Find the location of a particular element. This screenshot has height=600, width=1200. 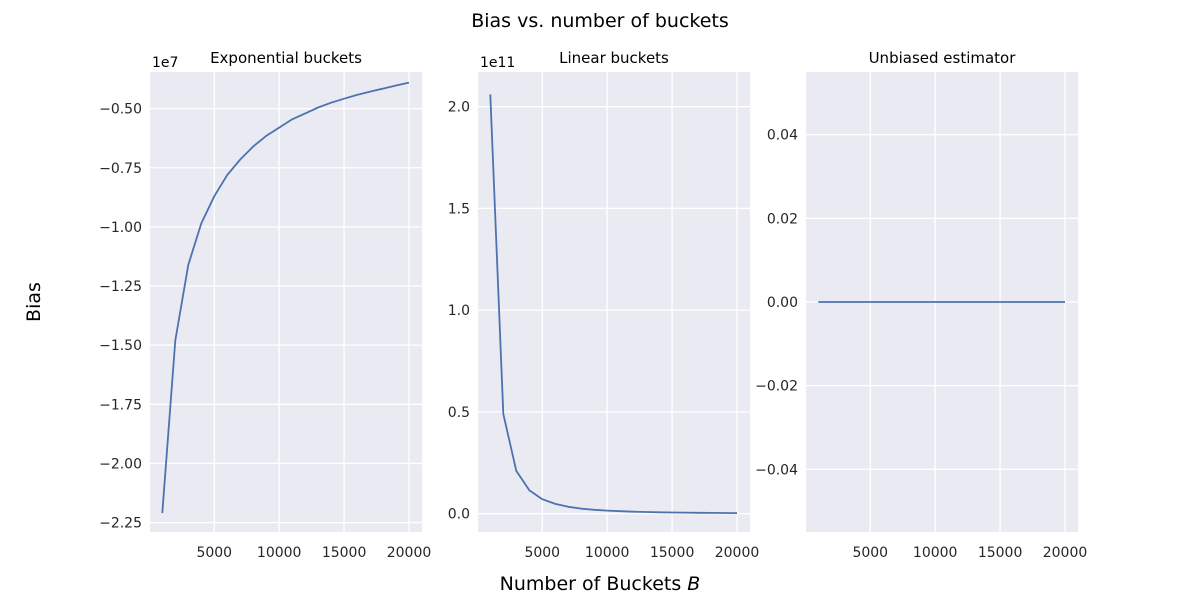

figure-x-label: Number of Buckets B is located at coordinates (600, 584).